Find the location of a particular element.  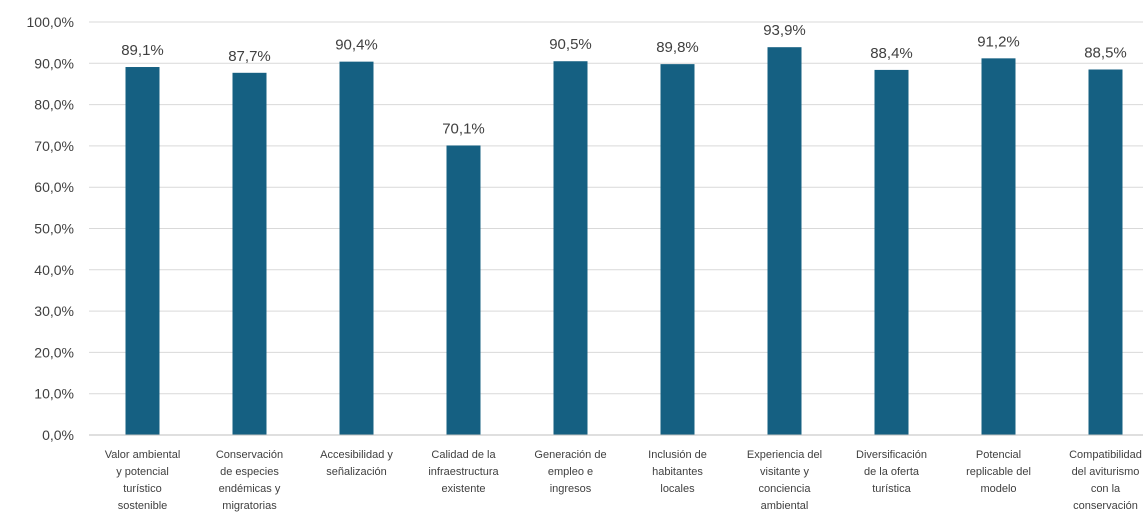

x-tick-label-line: Inclusión de is located at coordinates (677, 455).